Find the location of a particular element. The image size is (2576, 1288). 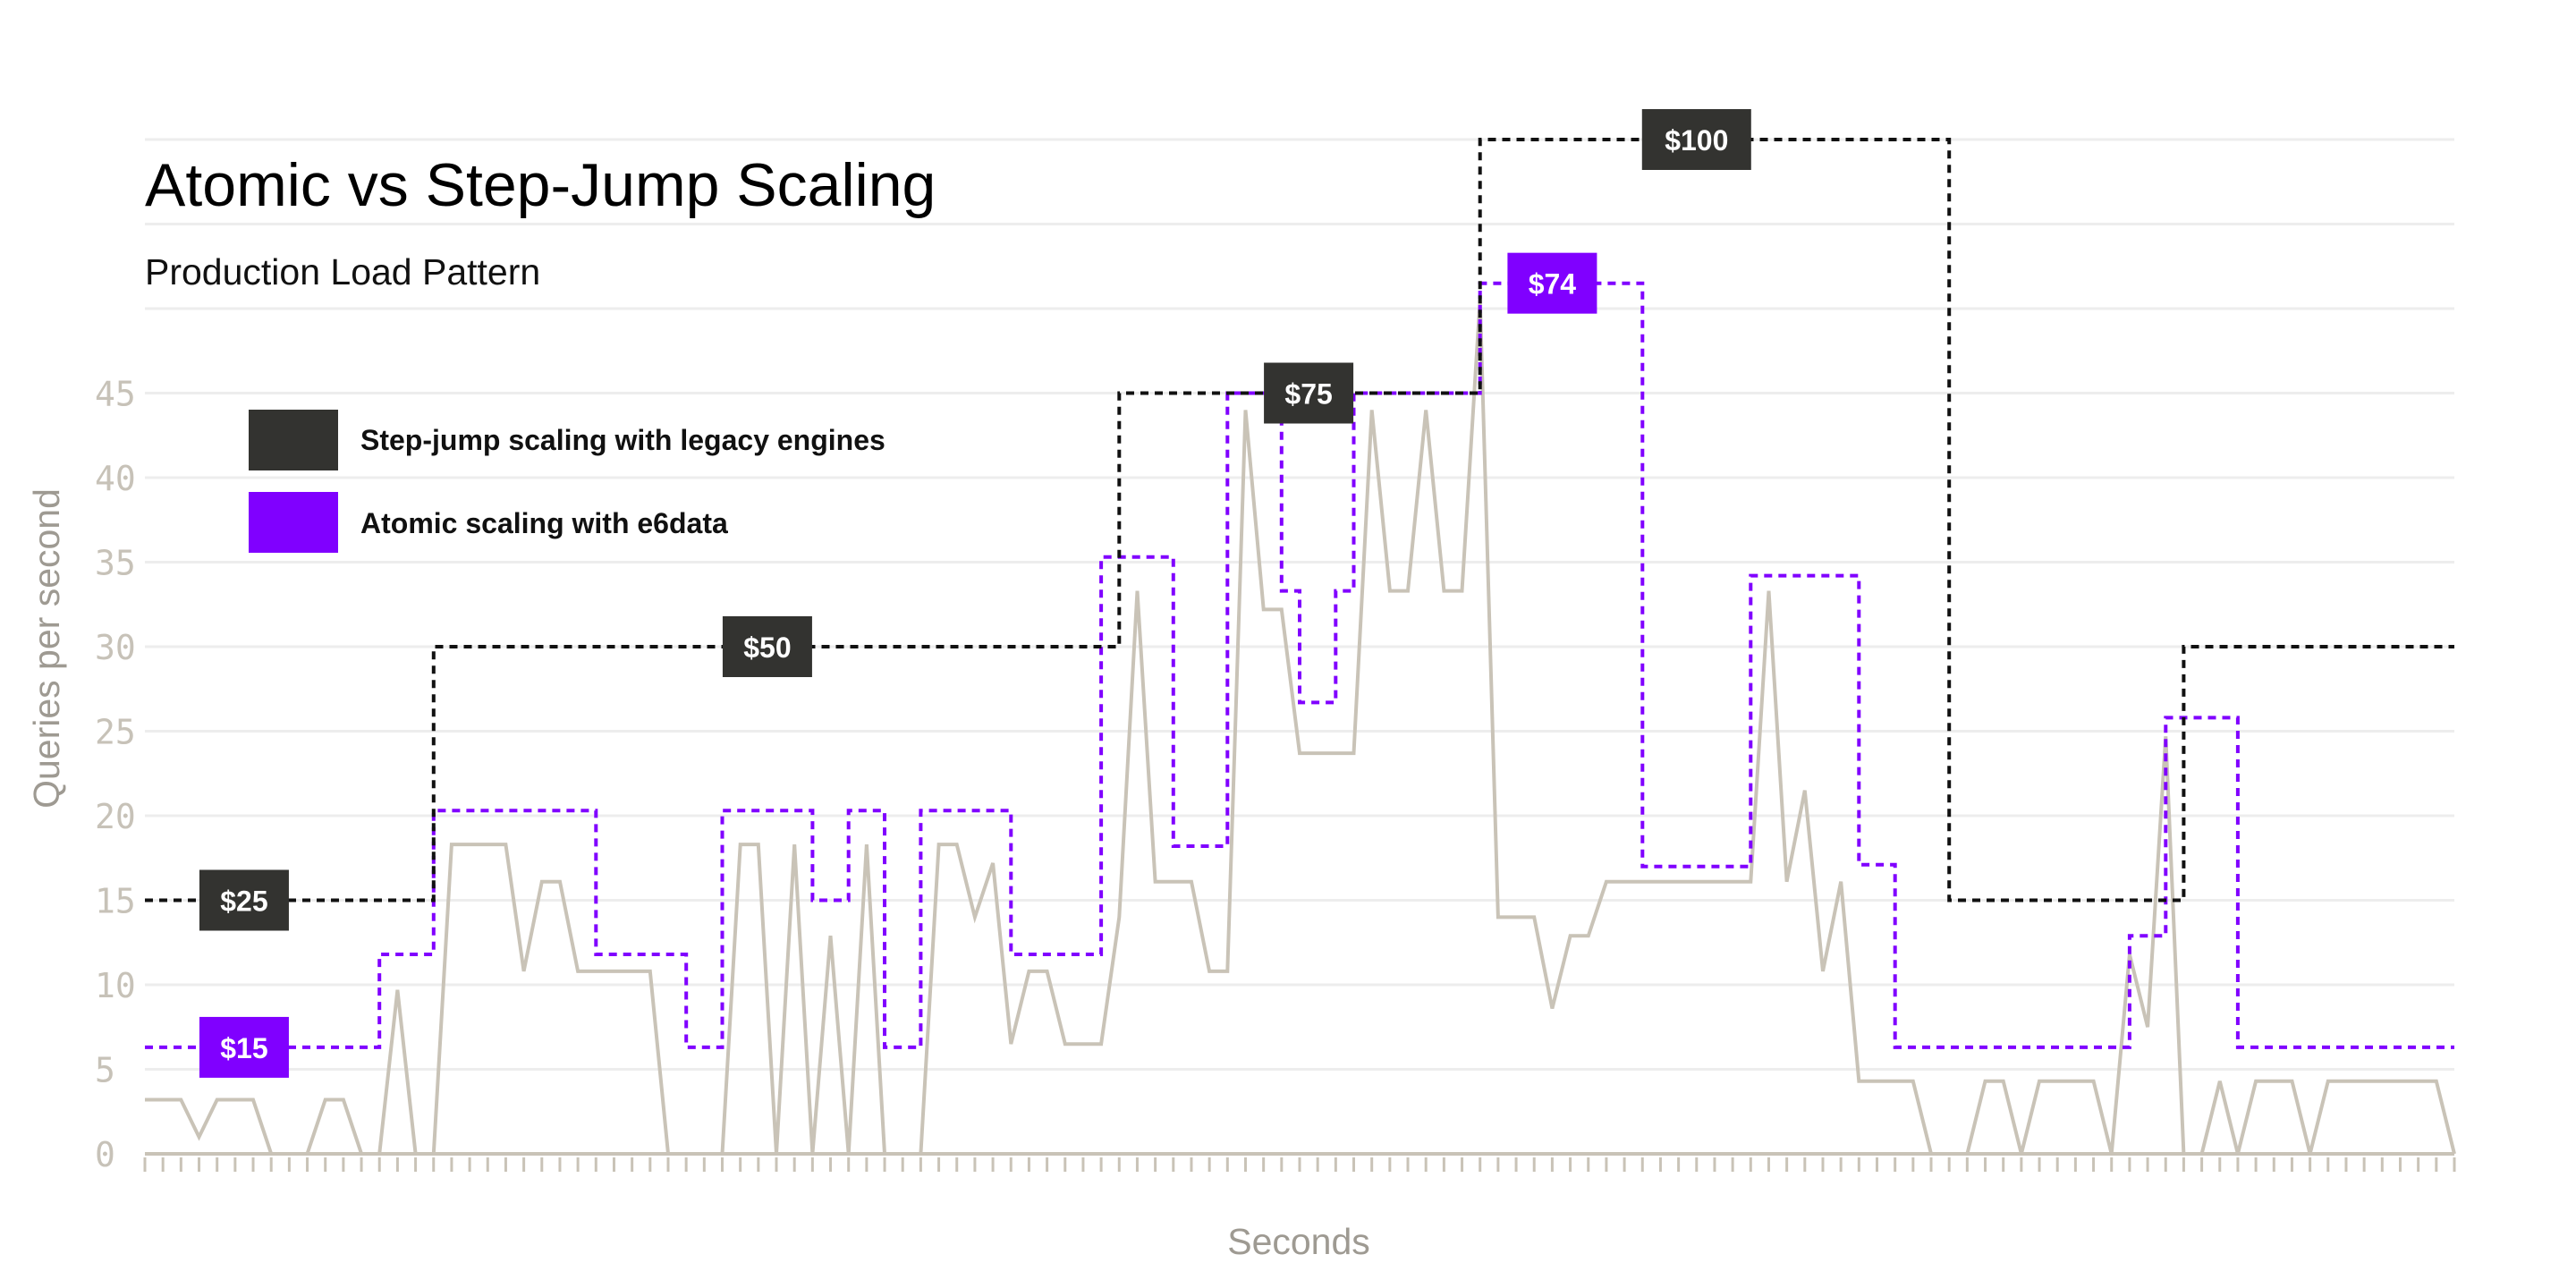

y-tick-label-1: 5 is located at coordinates (105, 1070).